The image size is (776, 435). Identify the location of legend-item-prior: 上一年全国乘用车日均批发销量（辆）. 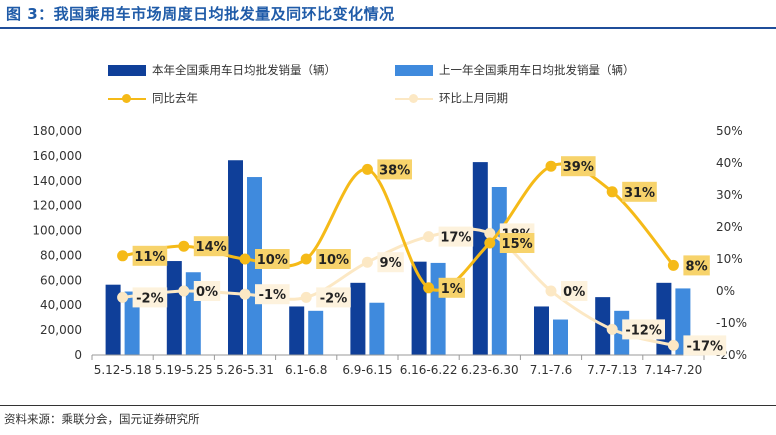
(515, 70).